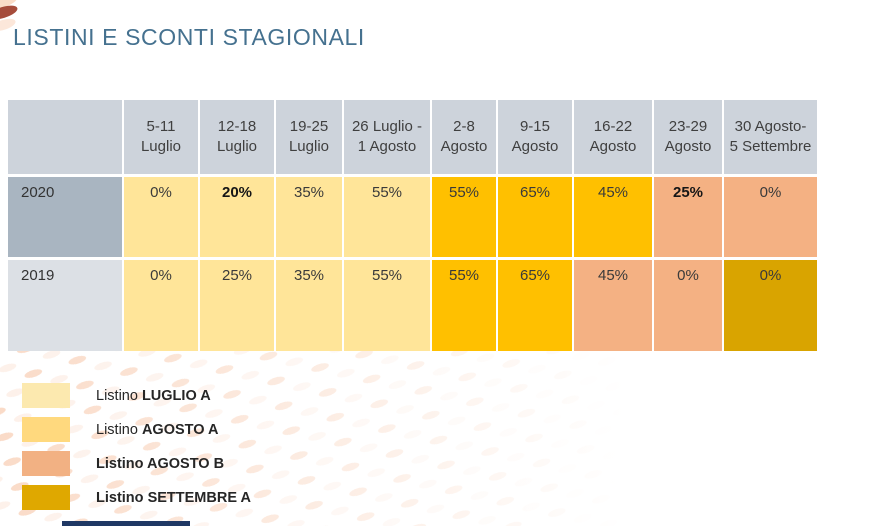 The height and width of the screenshot is (526, 869). I want to click on page-title: LISTINI E SCONTI STAGIONALI, so click(189, 37).